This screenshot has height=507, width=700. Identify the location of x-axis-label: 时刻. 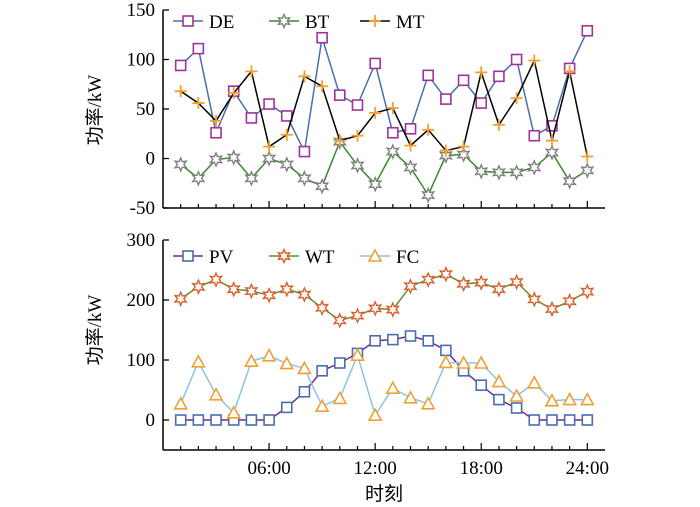
(384, 494).